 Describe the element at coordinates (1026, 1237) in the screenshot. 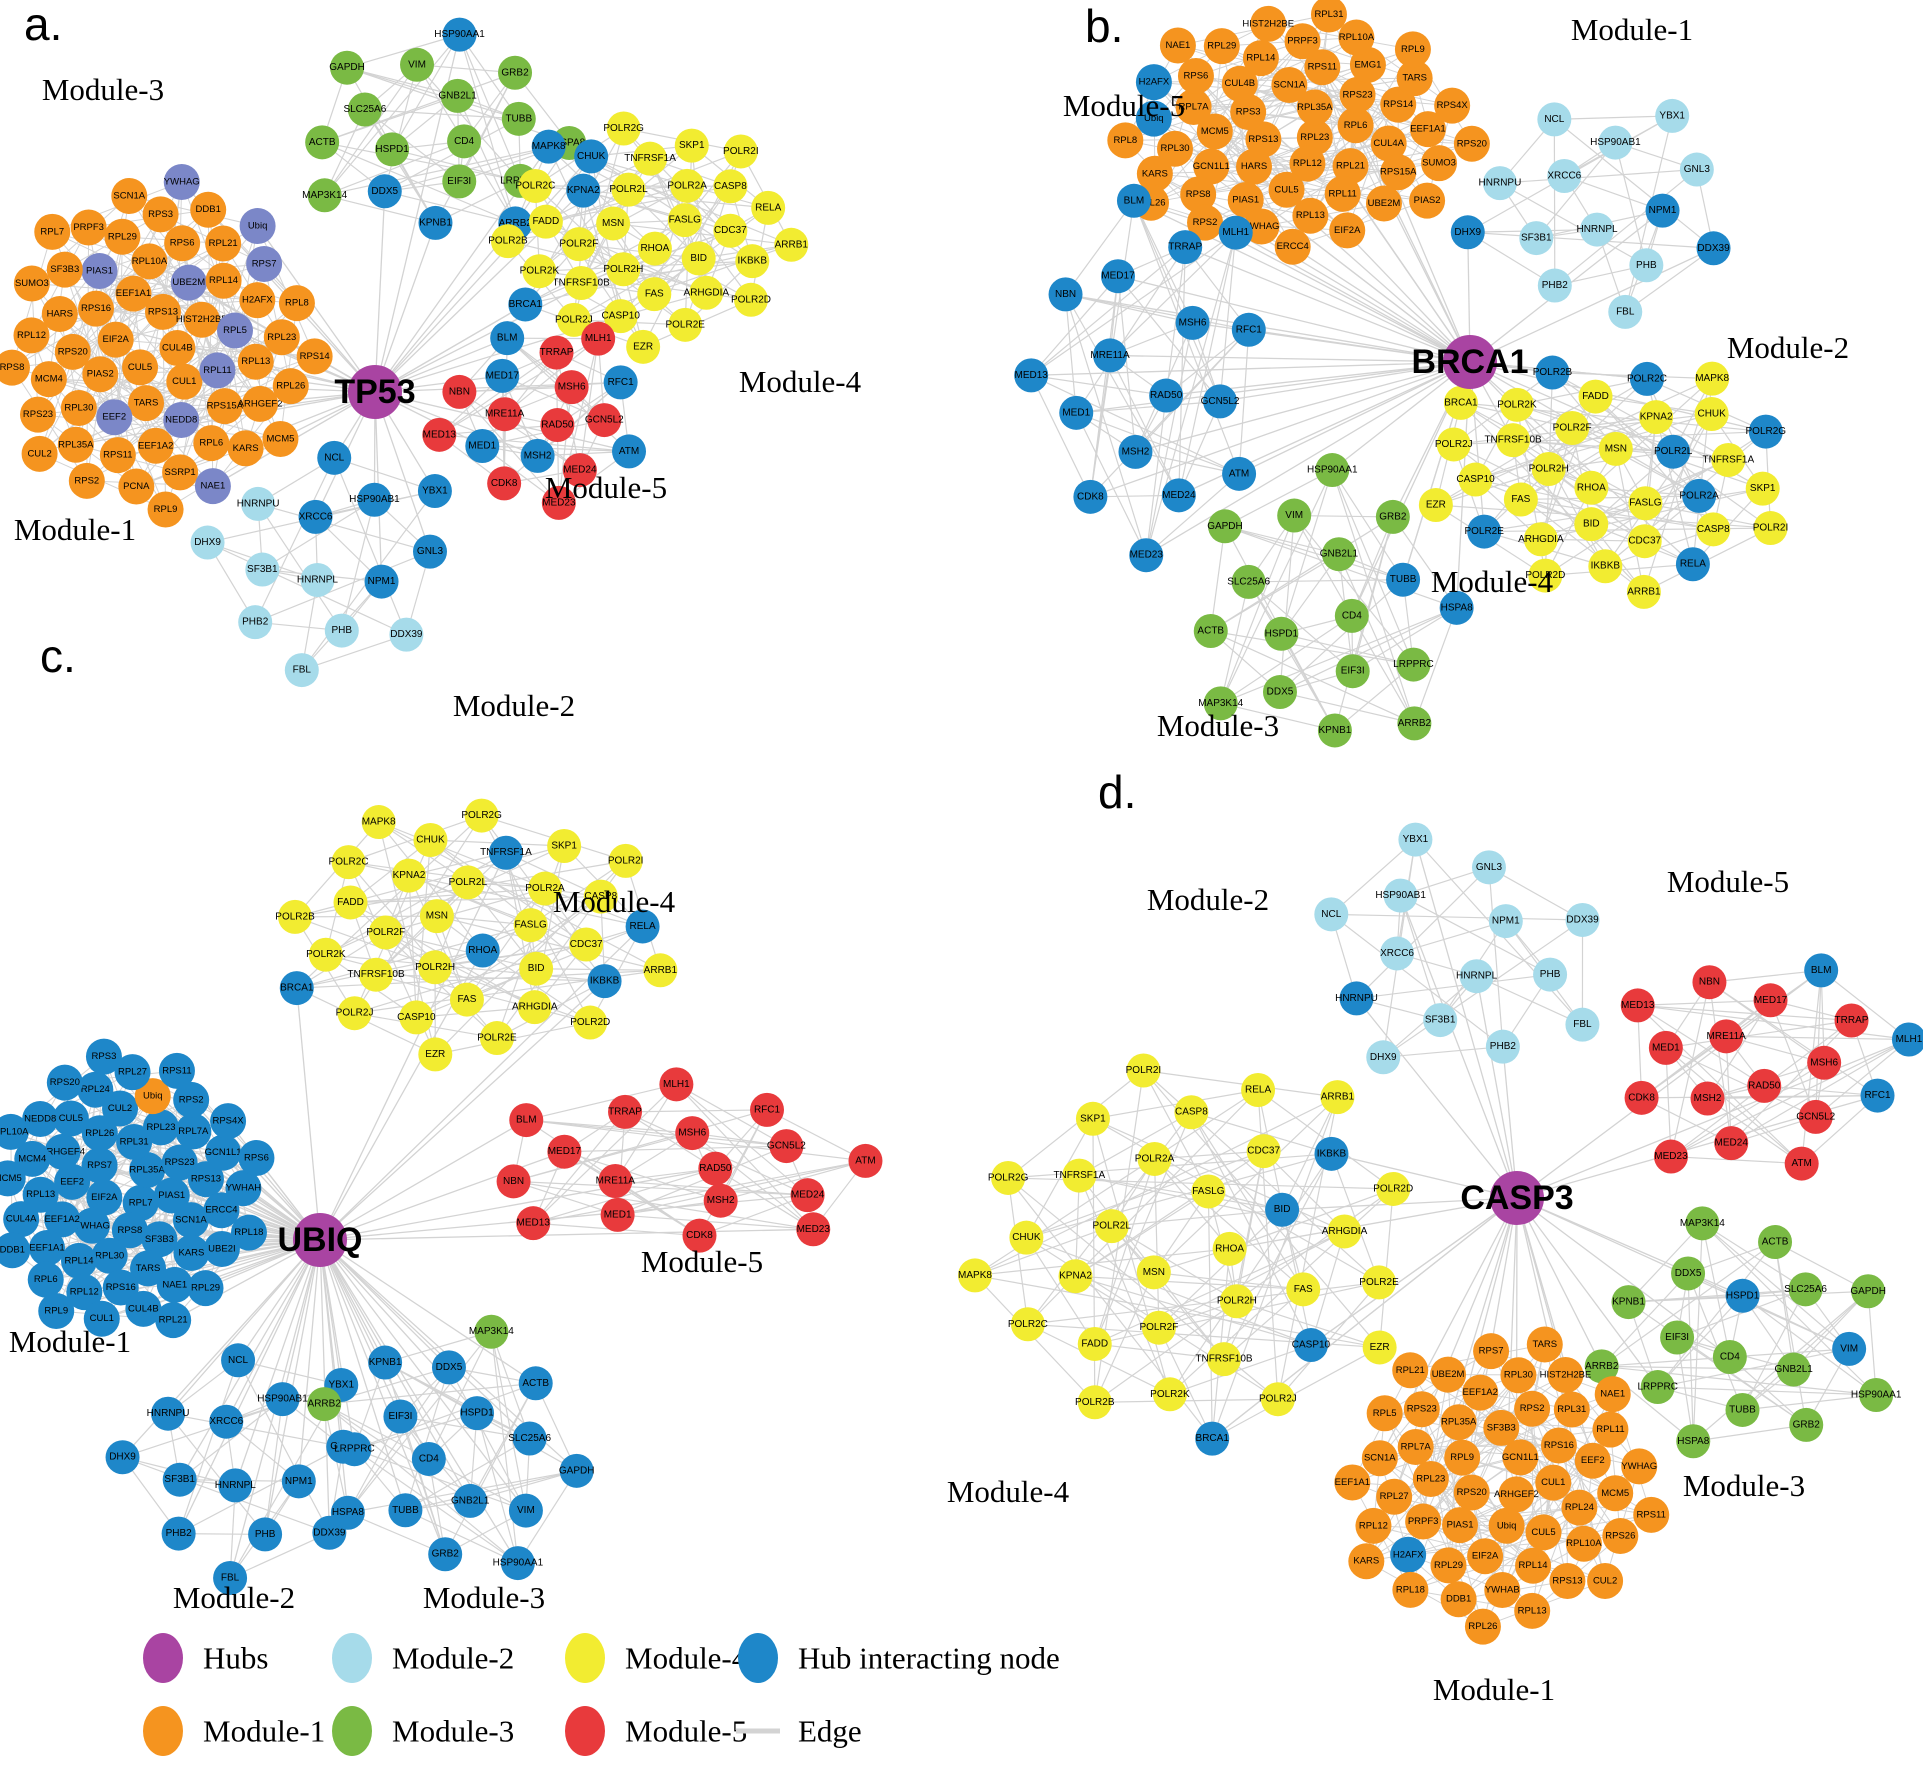

I see `node-circle-CHUK` at that location.